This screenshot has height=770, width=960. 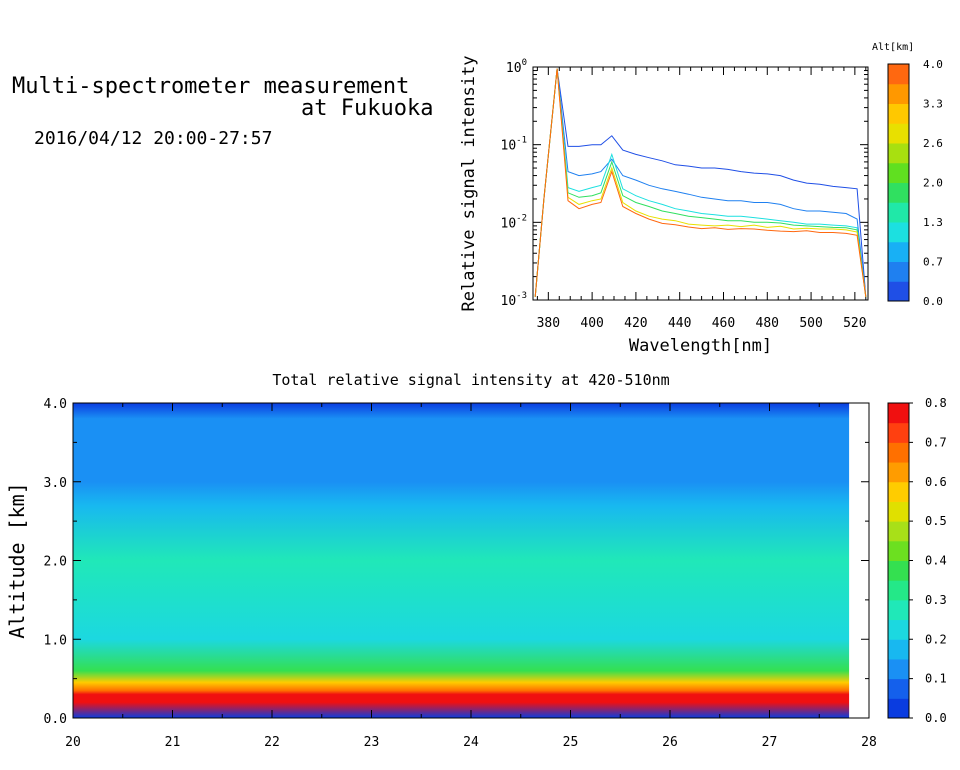 What do you see at coordinates (272, 742) in the screenshot?
I see `x-tick-label: 22` at bounding box center [272, 742].